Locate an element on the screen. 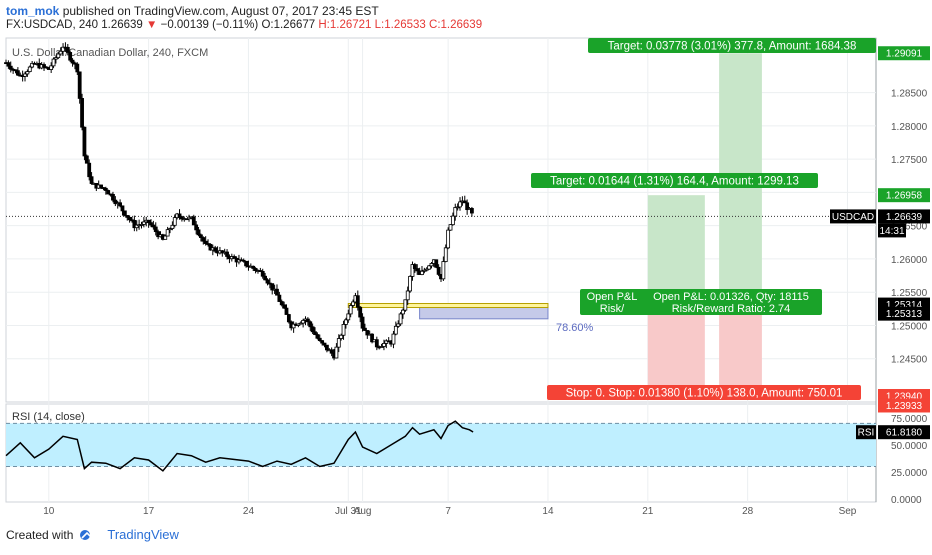 The height and width of the screenshot is (555, 932). y-tick-label: 1.26500 is located at coordinates (909, 227).